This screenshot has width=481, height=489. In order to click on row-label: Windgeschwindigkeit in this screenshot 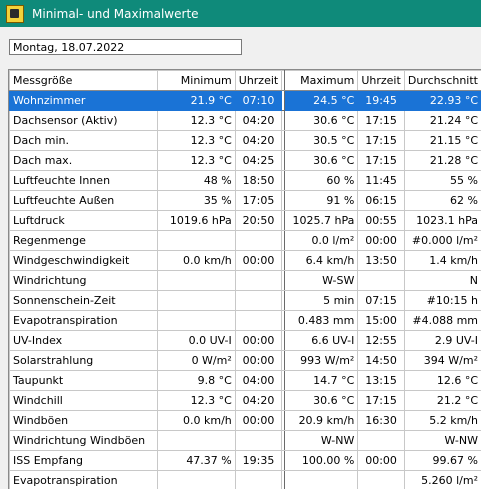, I will do `click(84, 261)`.